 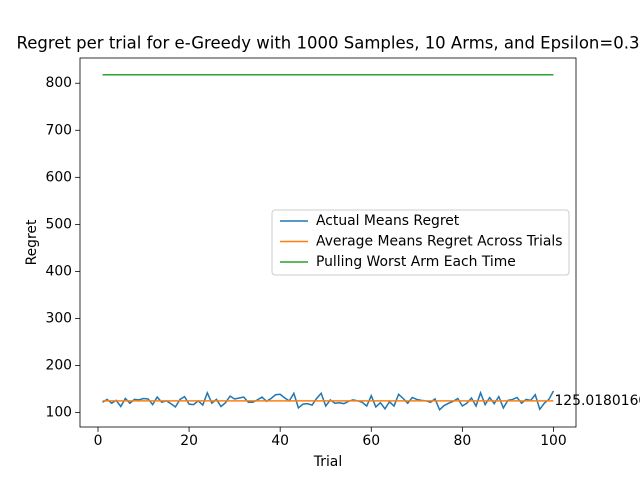 What do you see at coordinates (58, 83) in the screenshot?
I see `y-tick-label: 800` at bounding box center [58, 83].